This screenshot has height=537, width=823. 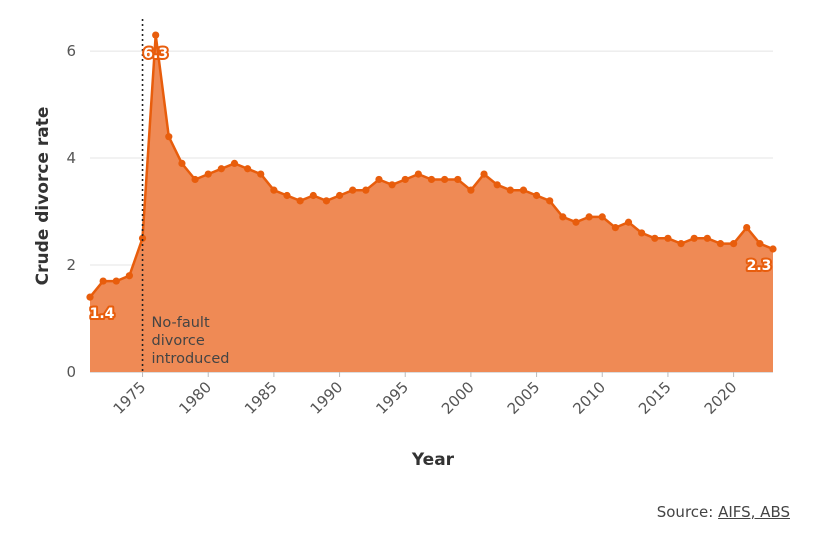 I want to click on y-tick-label: 6, so click(x=71, y=51).